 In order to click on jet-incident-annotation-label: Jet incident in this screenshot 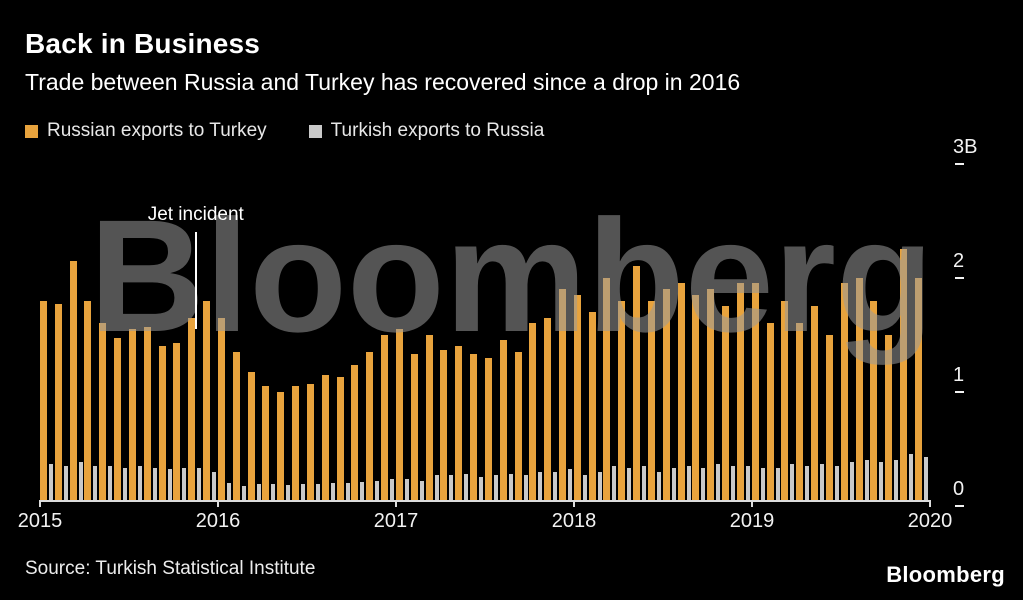, I will do `click(195, 215)`.